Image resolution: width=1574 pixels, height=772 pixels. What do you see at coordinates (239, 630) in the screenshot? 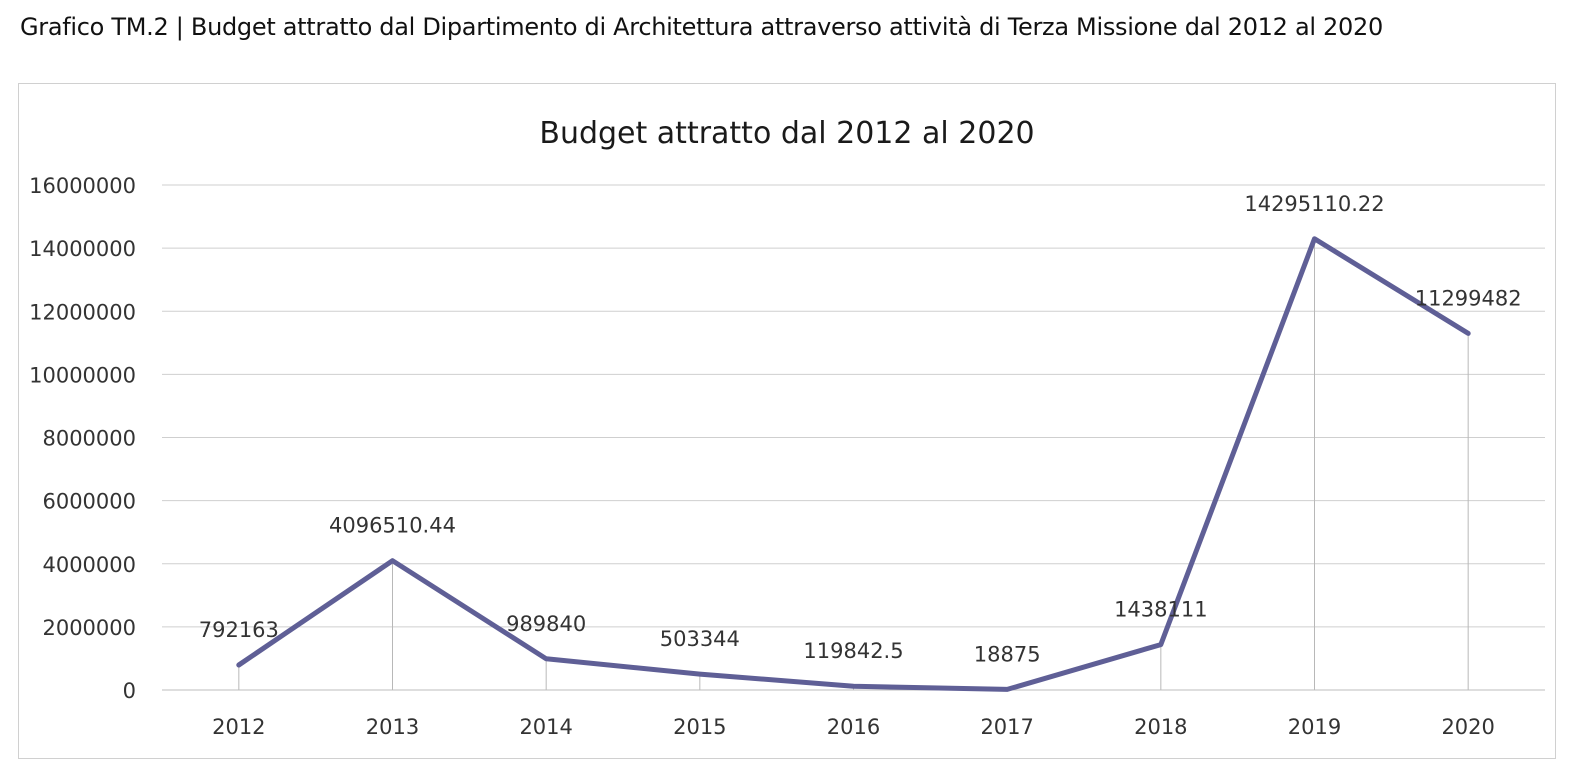
I see `data-label: 792163` at bounding box center [239, 630].